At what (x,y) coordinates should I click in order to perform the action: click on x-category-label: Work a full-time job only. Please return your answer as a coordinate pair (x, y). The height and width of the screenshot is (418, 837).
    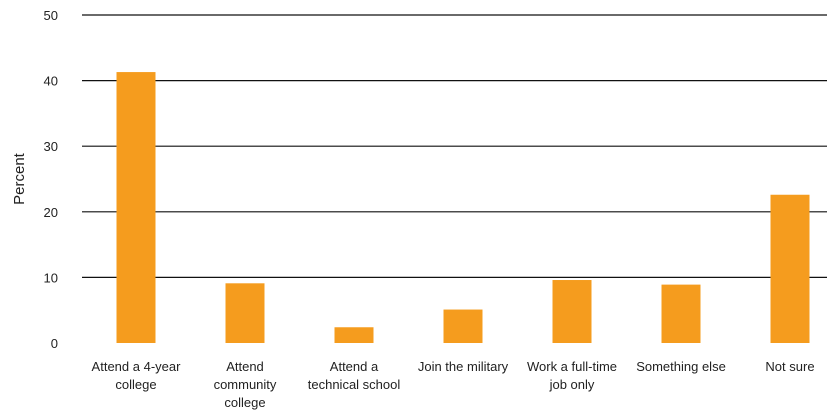
    Looking at the image, I should click on (572, 375).